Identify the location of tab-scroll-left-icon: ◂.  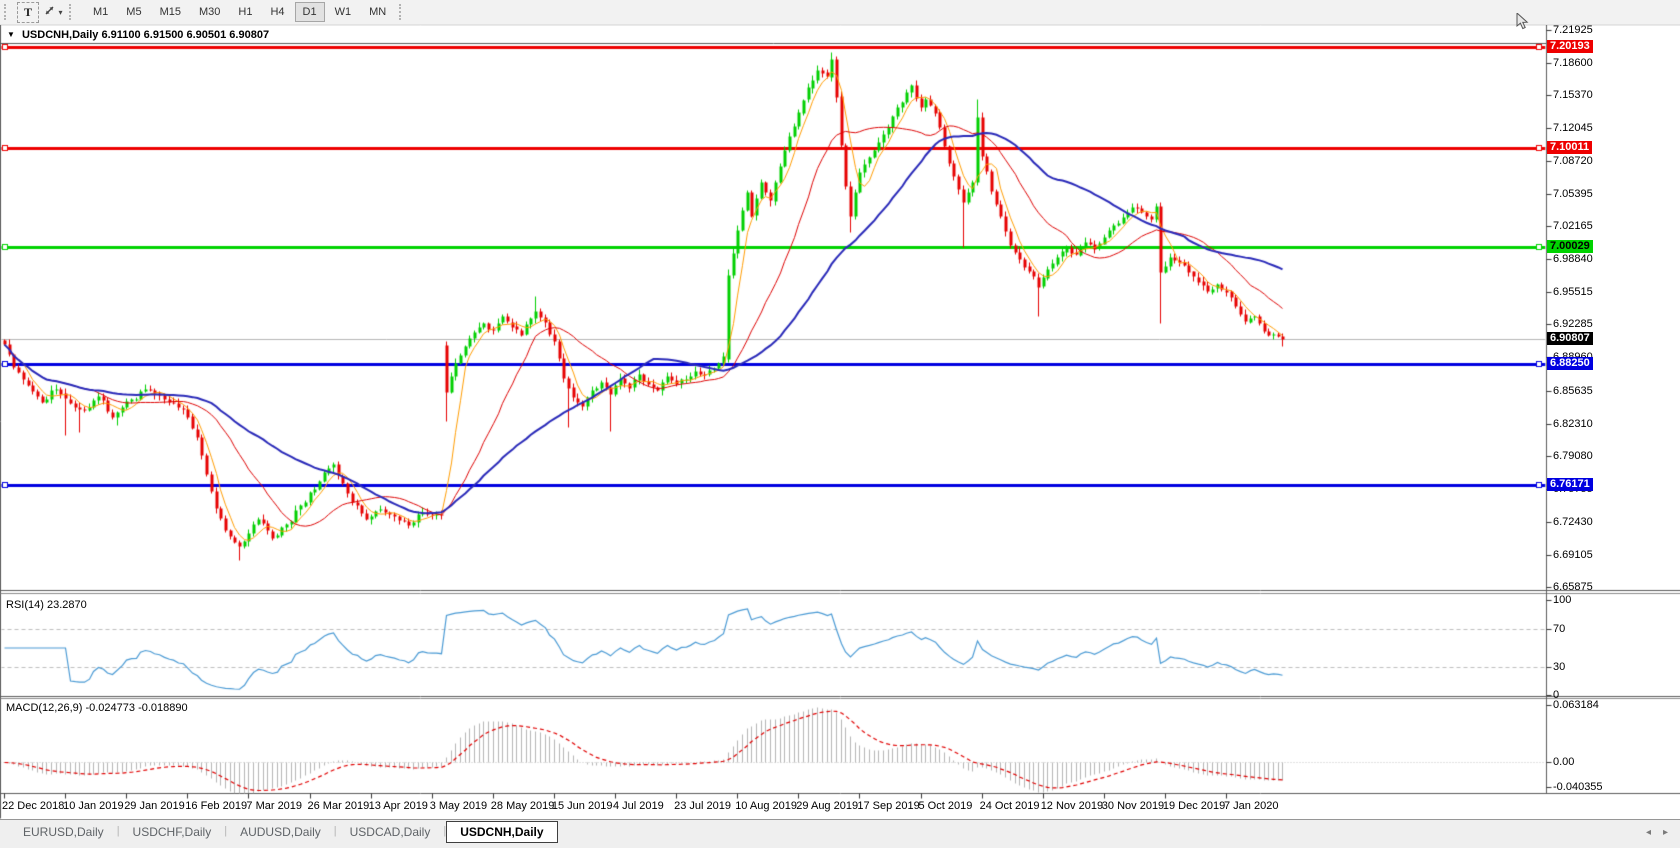
(1648, 832).